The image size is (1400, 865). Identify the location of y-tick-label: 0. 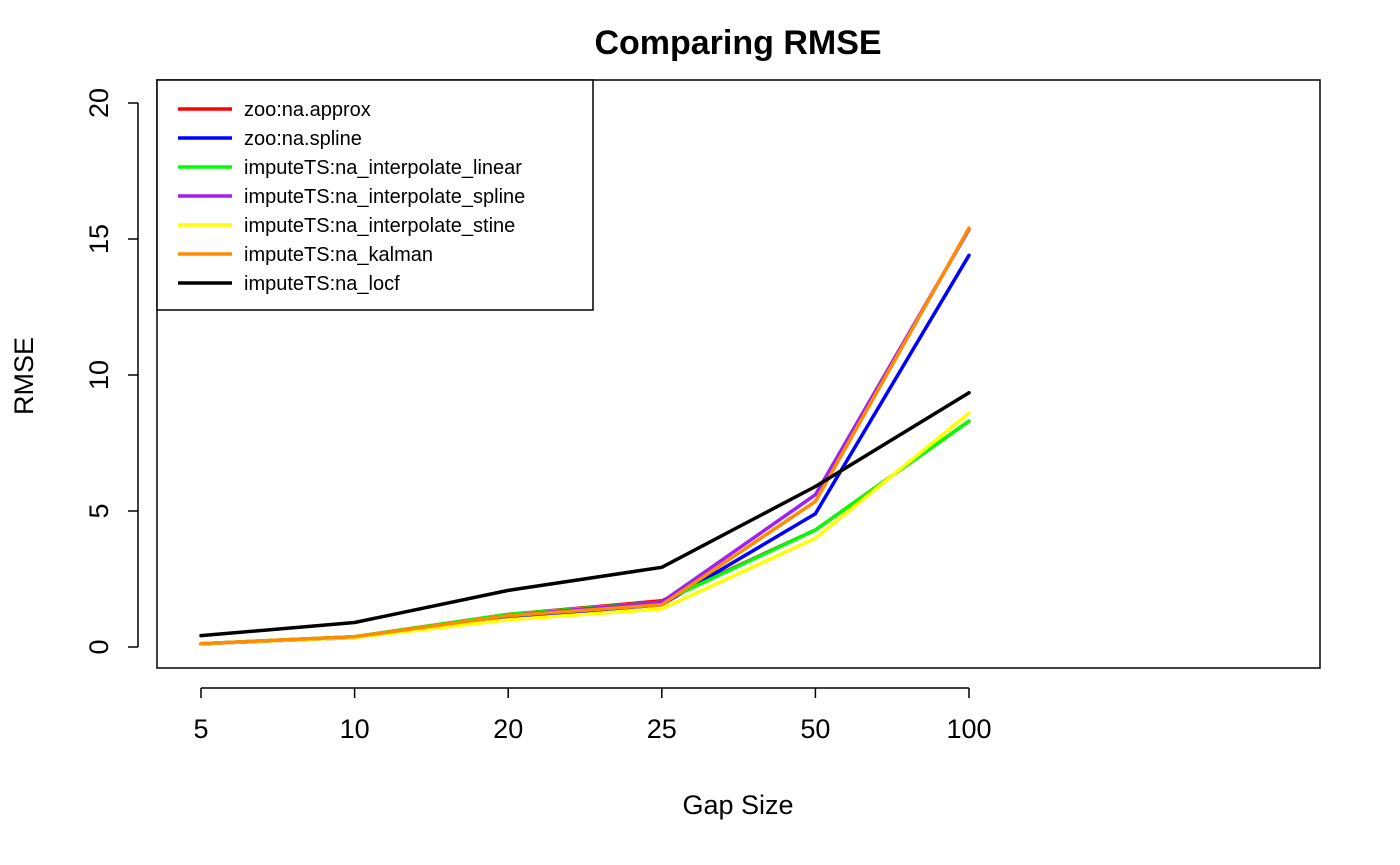
(99, 646).